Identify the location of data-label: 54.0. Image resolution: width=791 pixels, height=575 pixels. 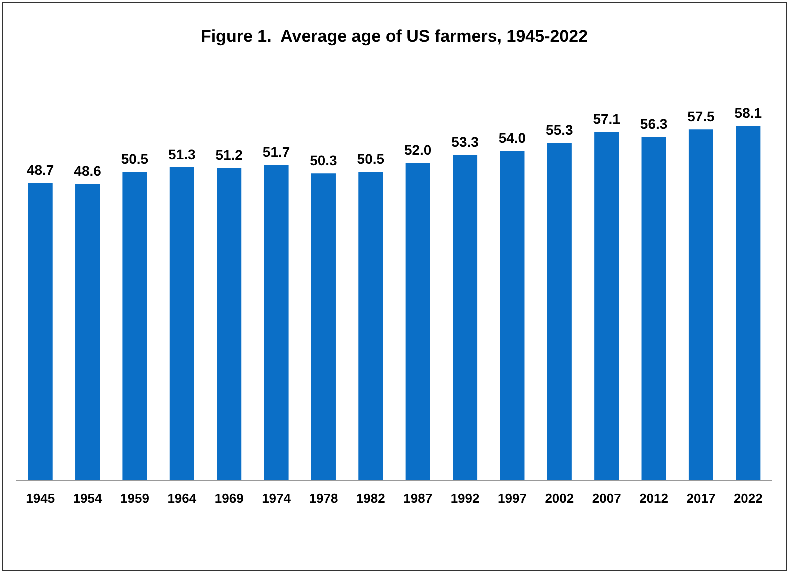
(512, 138).